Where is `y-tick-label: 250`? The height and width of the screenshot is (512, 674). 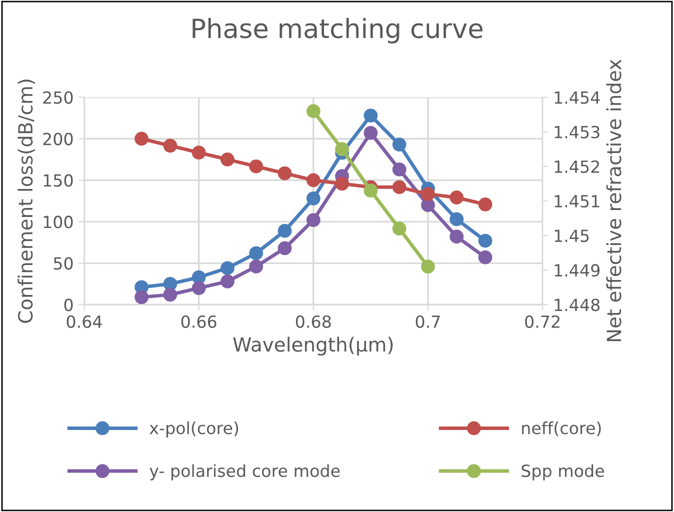 y-tick-label: 250 is located at coordinates (58, 97).